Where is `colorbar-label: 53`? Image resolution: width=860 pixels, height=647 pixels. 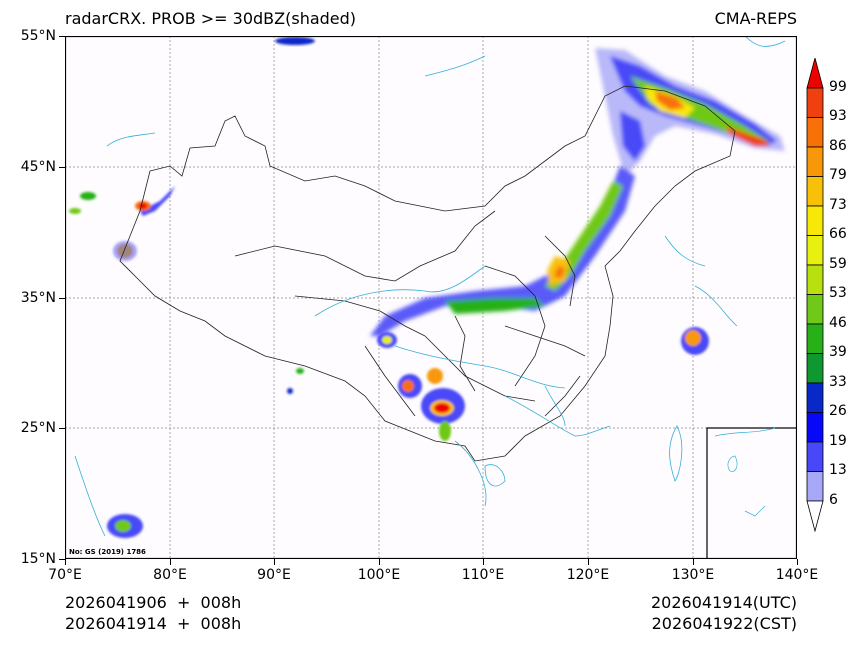
colorbar-label: 53 is located at coordinates (838, 293).